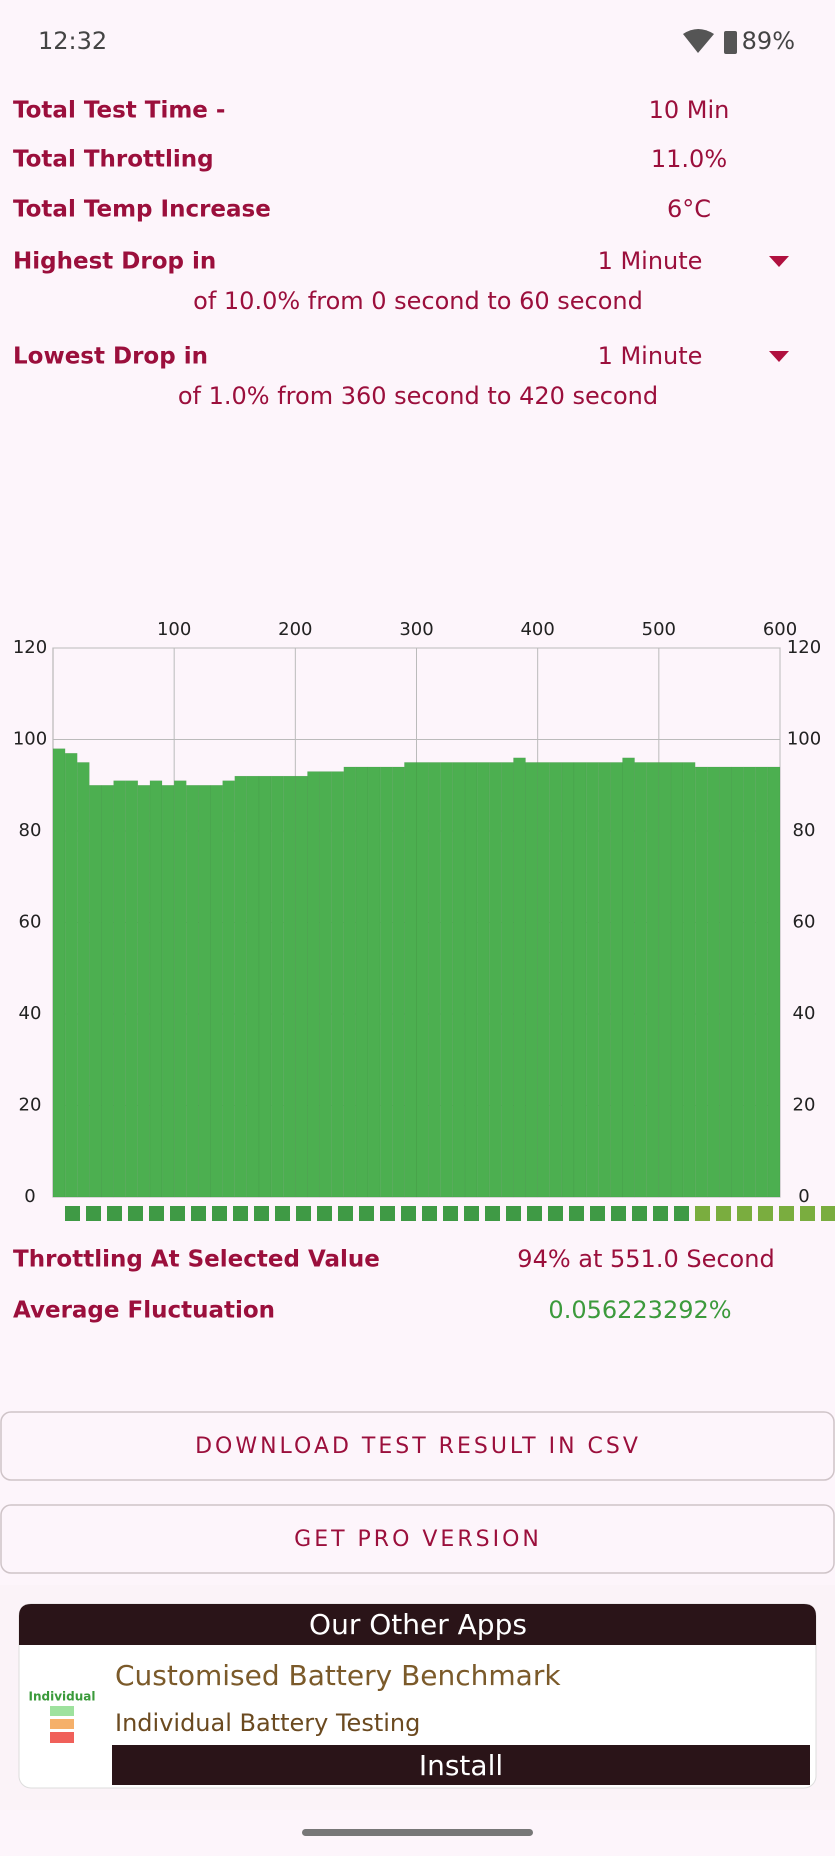  Describe the element at coordinates (659, 629) in the screenshot. I see `x-tick-label: 500` at that location.